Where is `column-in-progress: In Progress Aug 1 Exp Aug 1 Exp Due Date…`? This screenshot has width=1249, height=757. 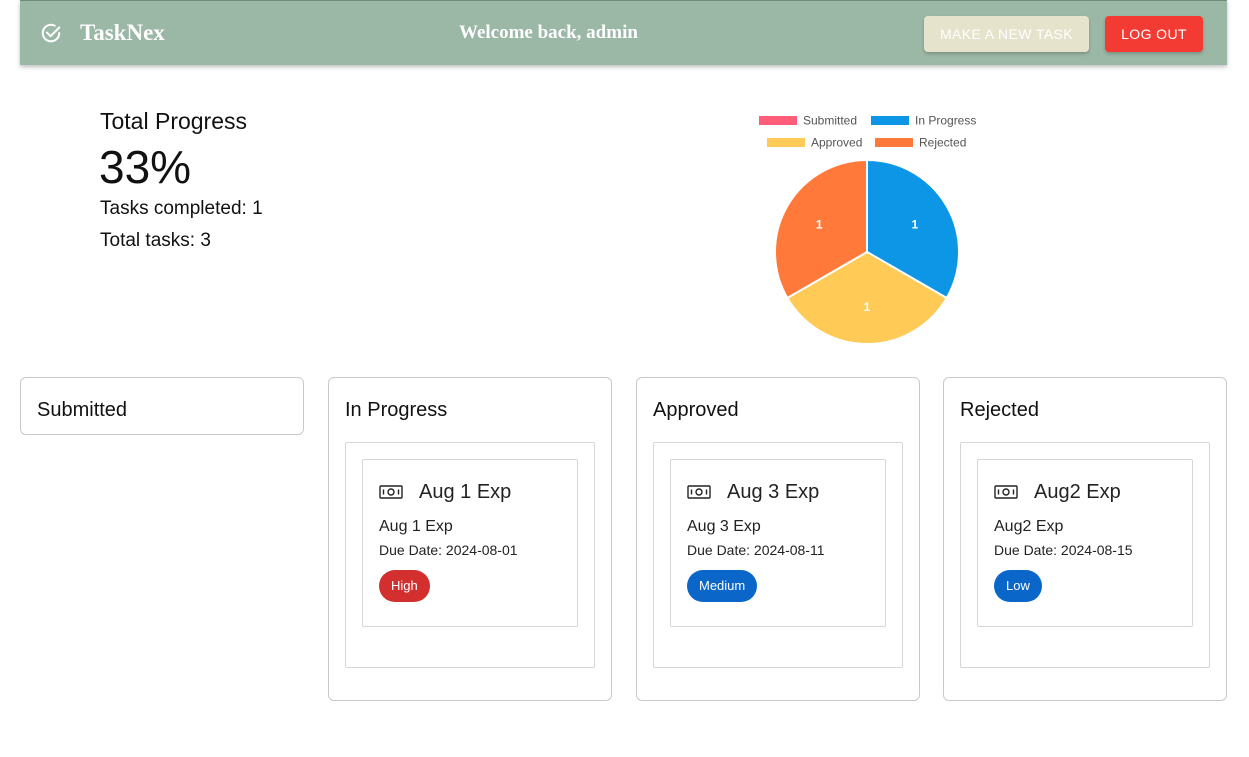
column-in-progress: In Progress Aug 1 Exp Aug 1 Exp Due Date… is located at coordinates (470, 539).